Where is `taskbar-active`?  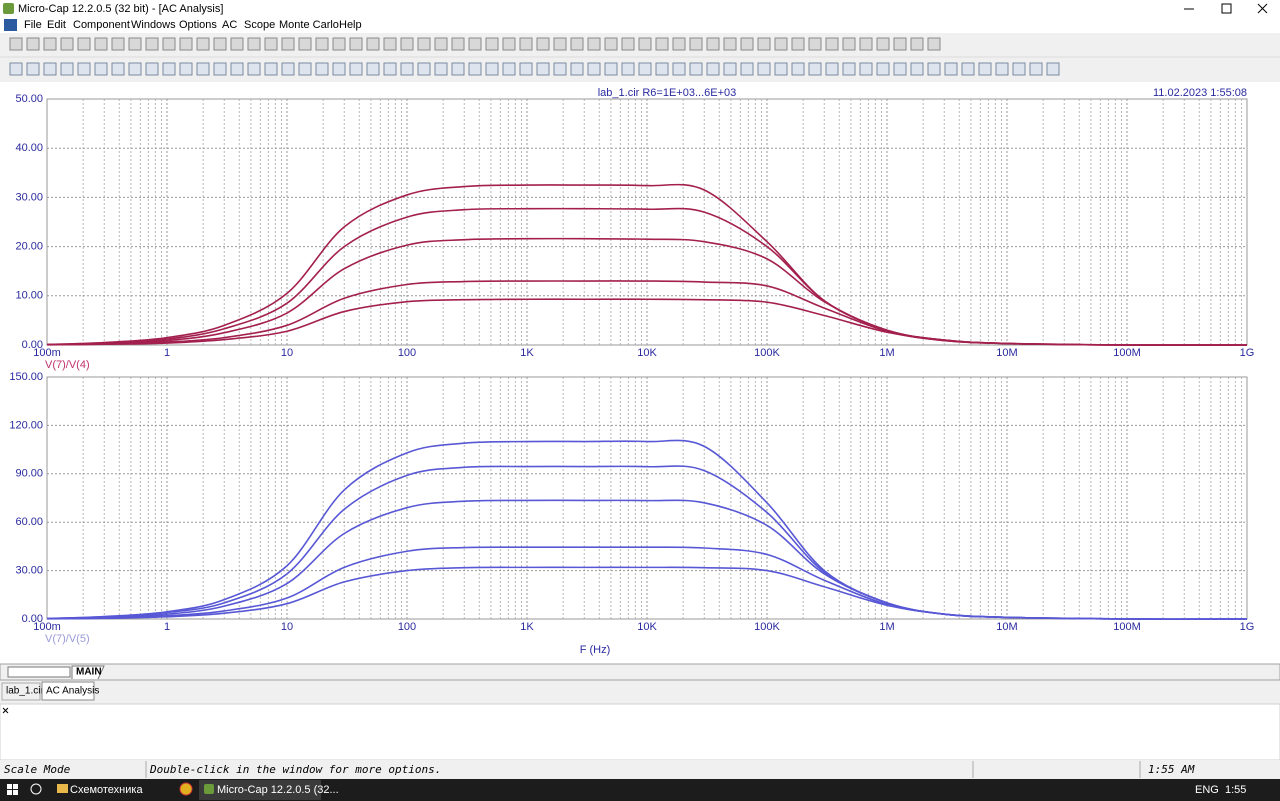 taskbar-active is located at coordinates (260, 790).